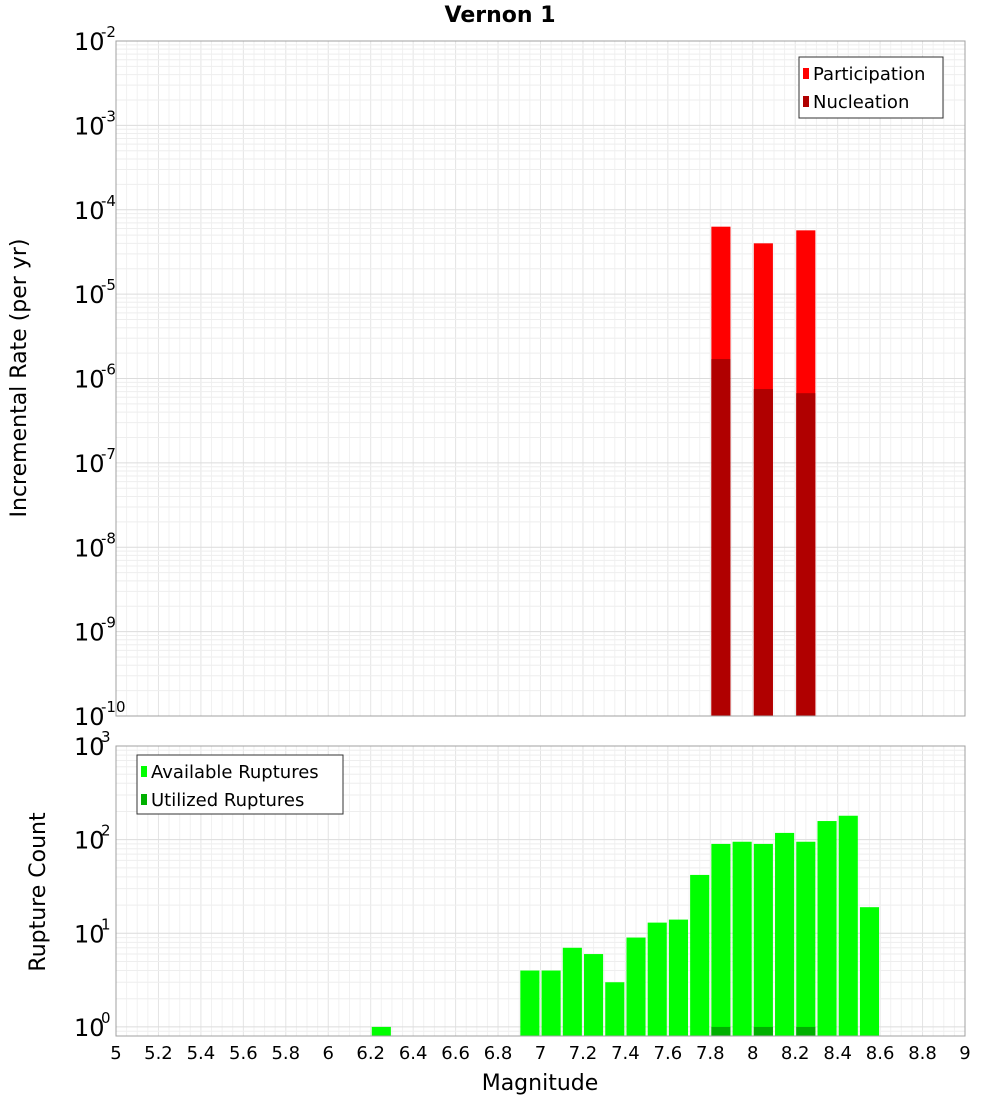 The image size is (1000, 1100). What do you see at coordinates (108, 370) in the screenshot?
I see `y-tick-exponent: -6` at bounding box center [108, 370].